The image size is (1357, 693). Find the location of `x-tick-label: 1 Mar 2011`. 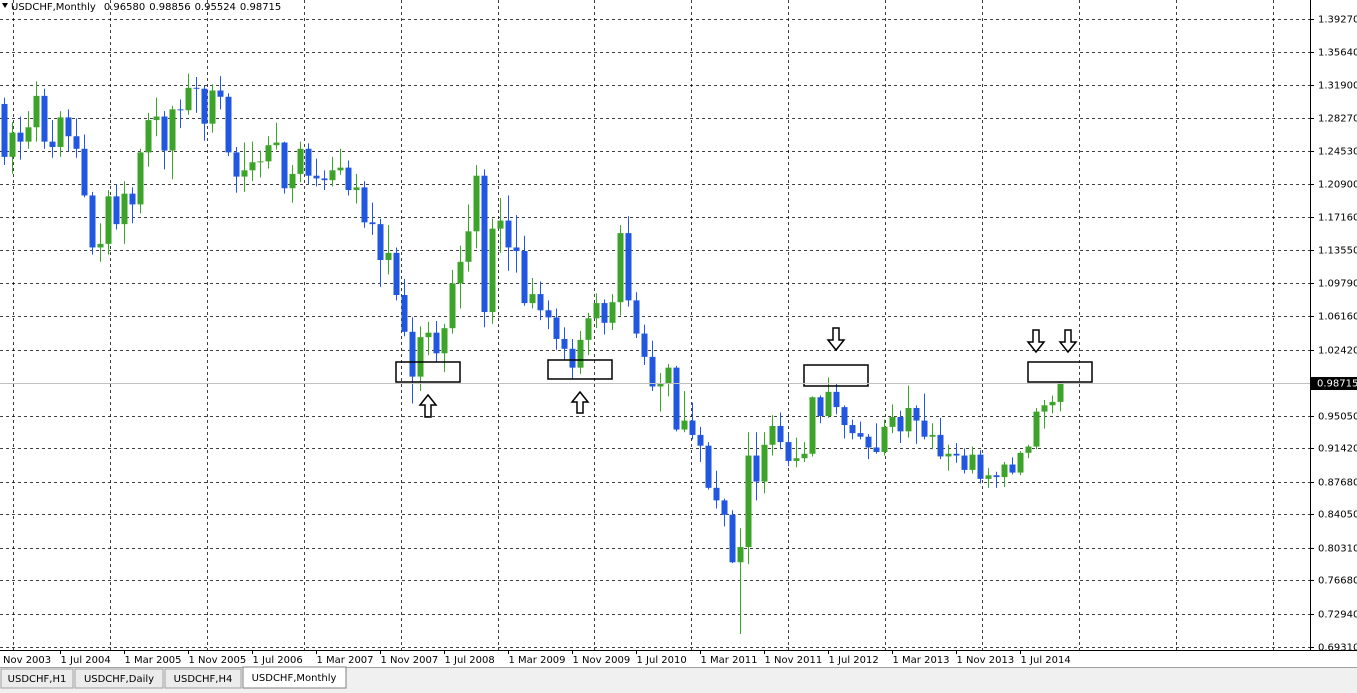

x-tick-label: 1 Mar 2011 is located at coordinates (729, 660).